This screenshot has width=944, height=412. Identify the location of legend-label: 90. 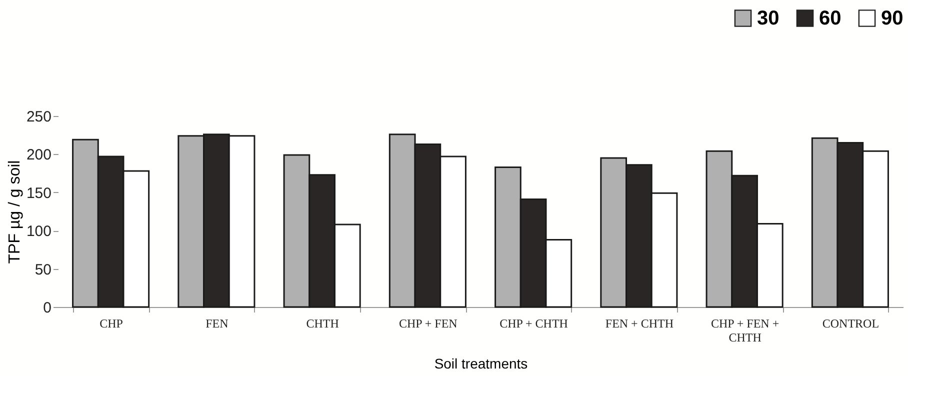
(892, 18).